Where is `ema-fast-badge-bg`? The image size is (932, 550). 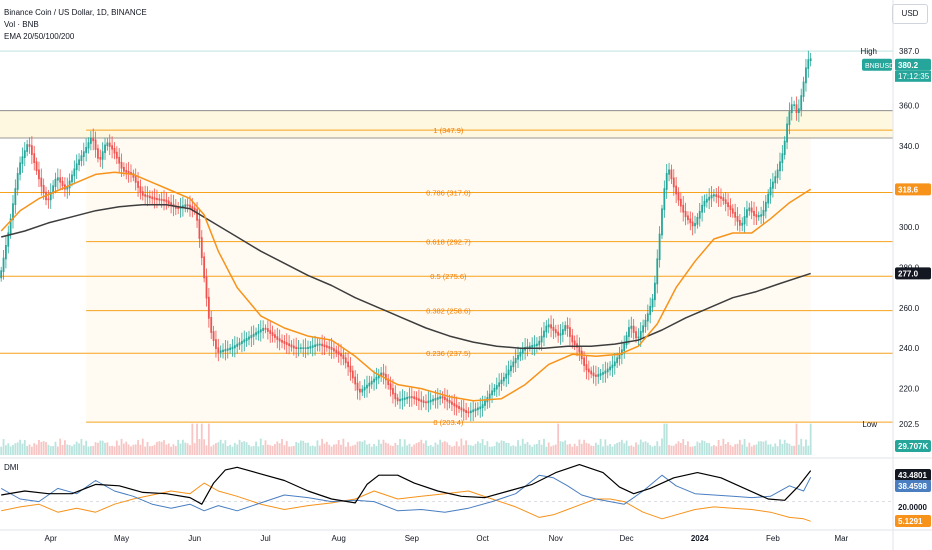
ema-fast-badge-bg is located at coordinates (913, 189).